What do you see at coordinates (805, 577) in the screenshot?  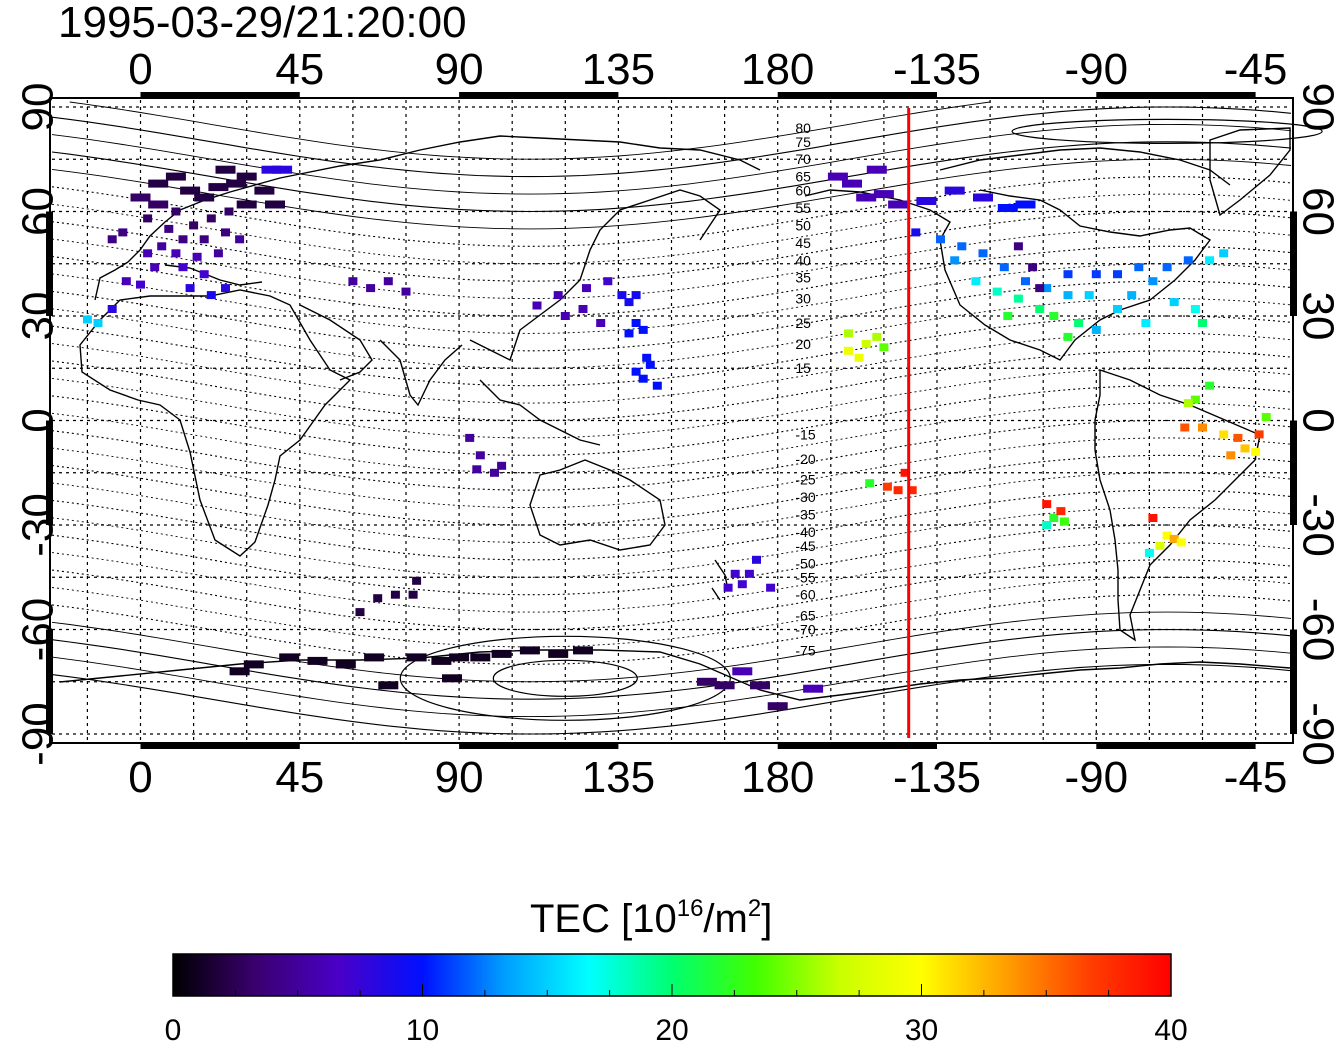 I see `maglat-label: -55` at bounding box center [805, 577].